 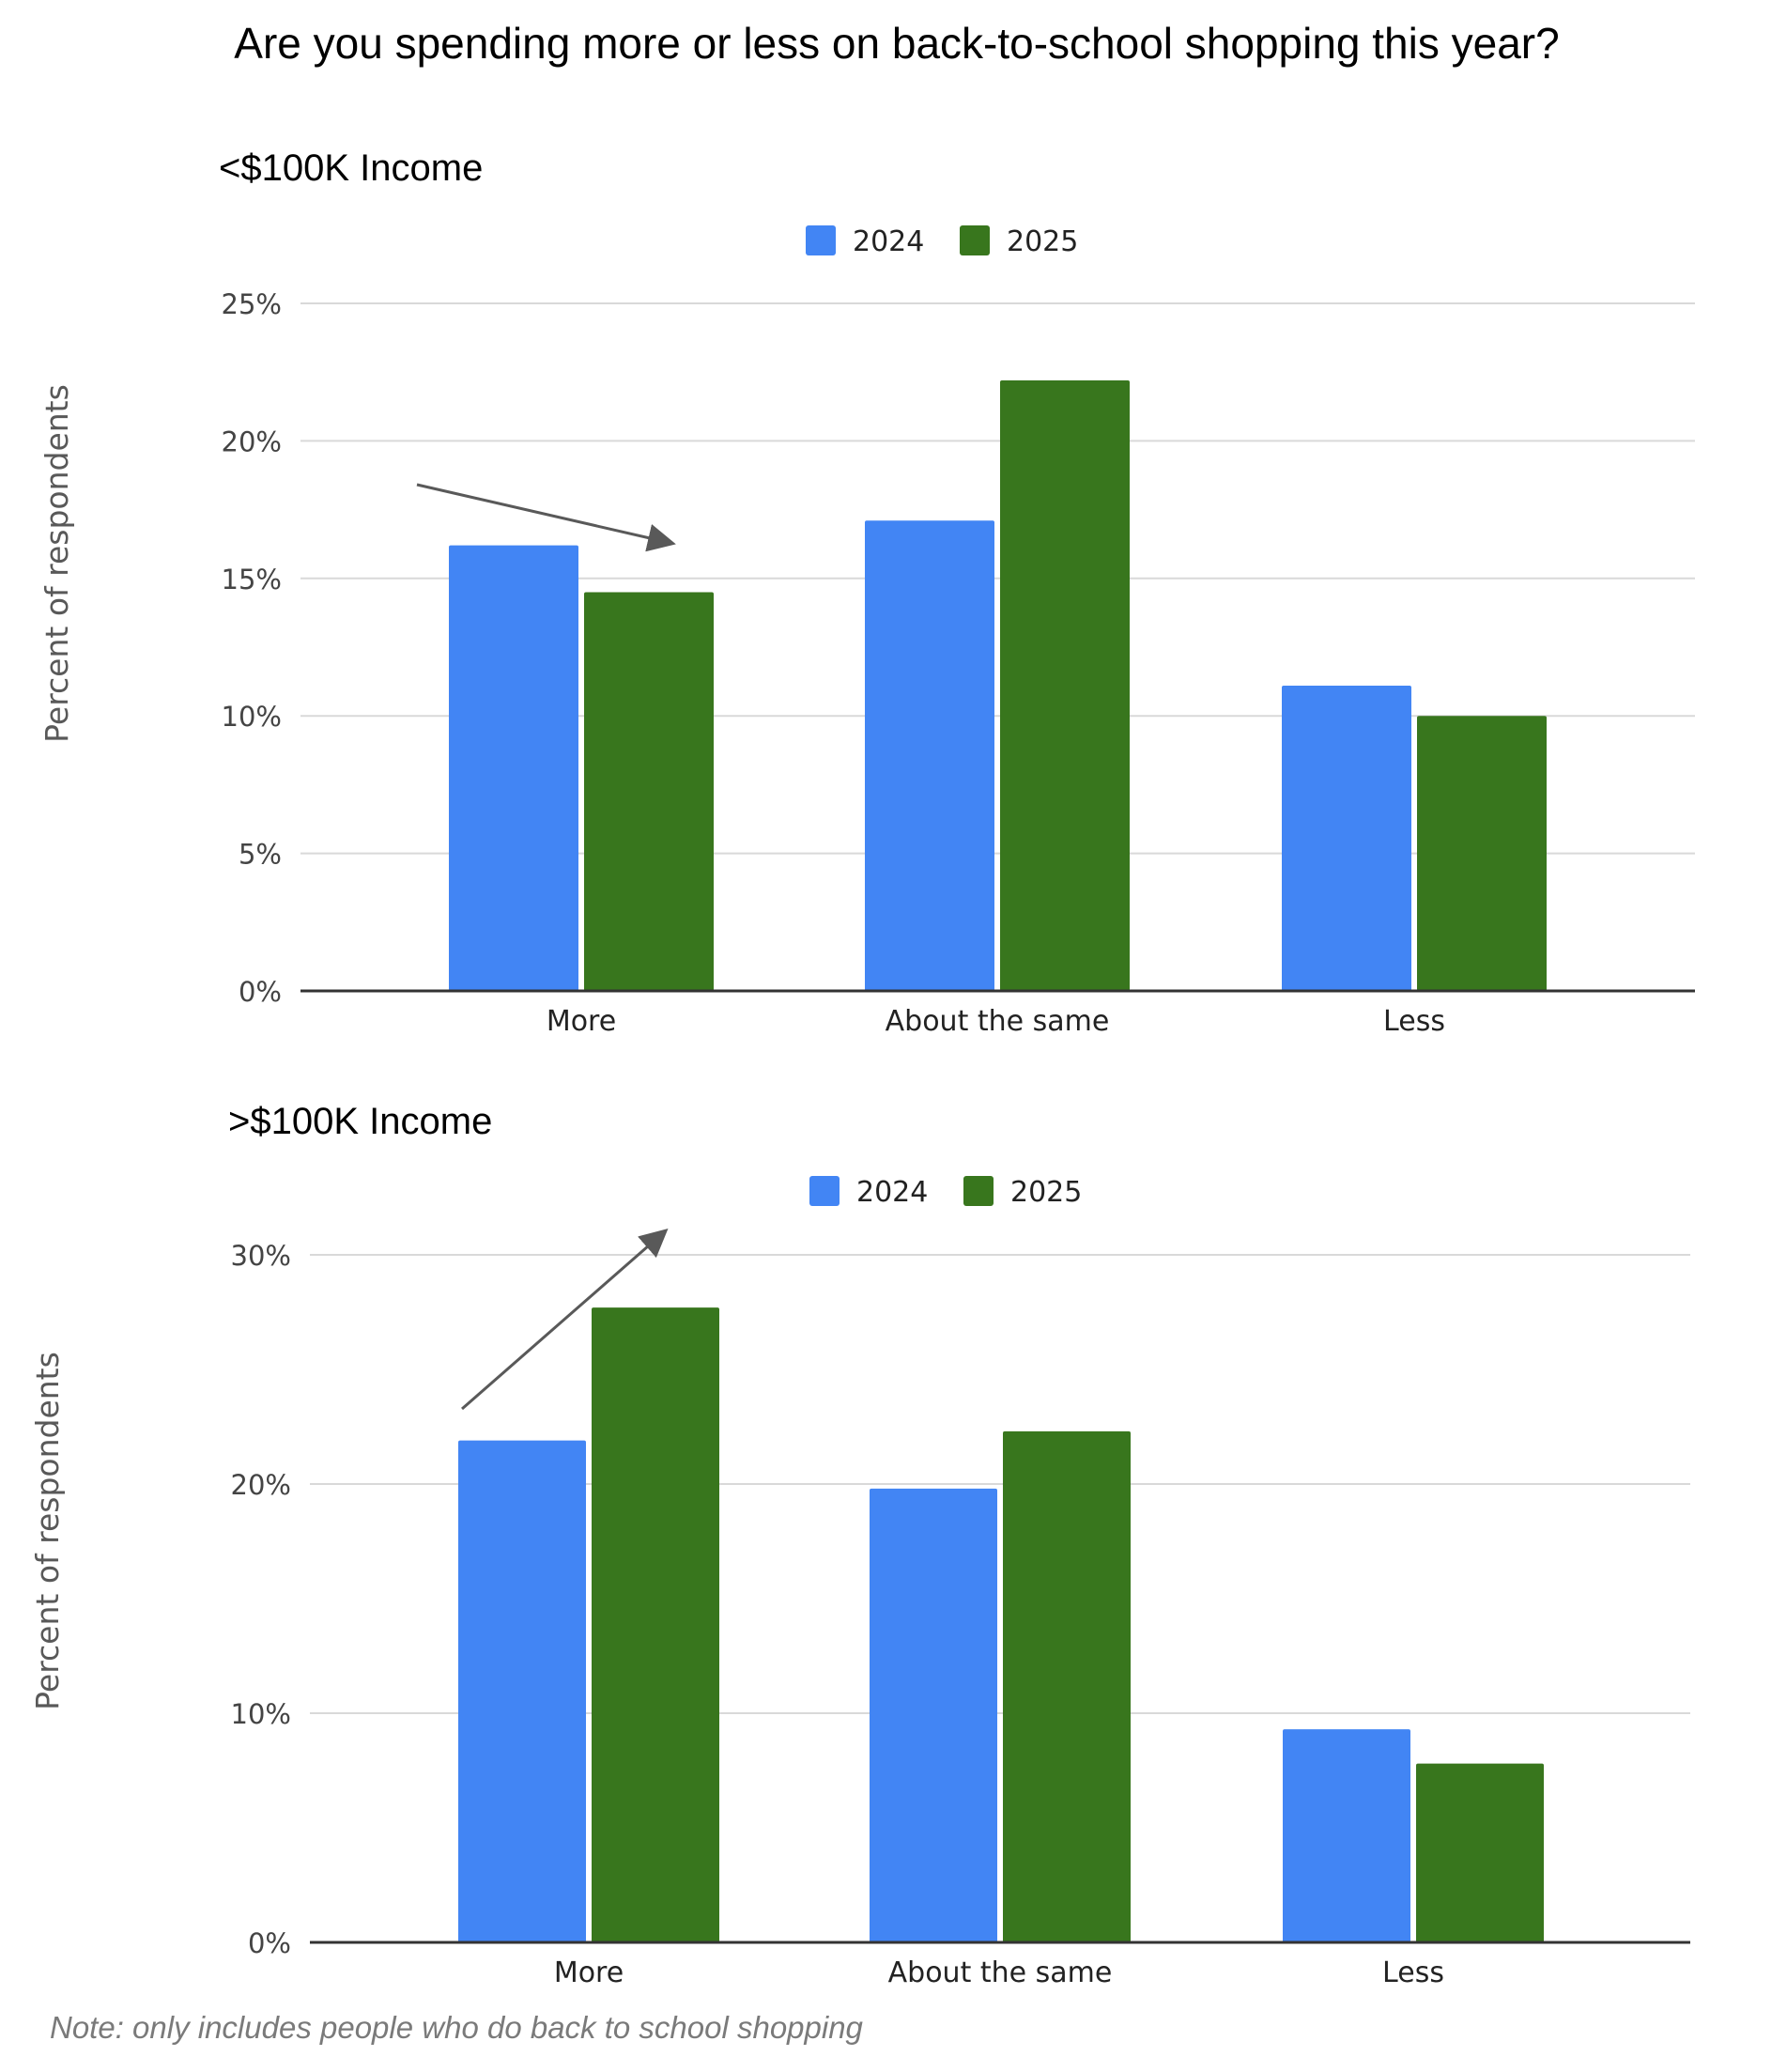 I want to click on panel-title: >$100K Income, so click(x=360, y=1121).